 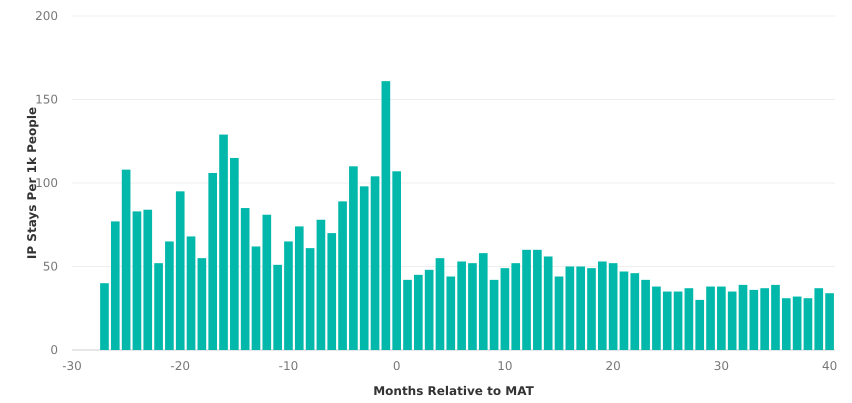 I want to click on x-tick-label: -20, so click(x=180, y=366).